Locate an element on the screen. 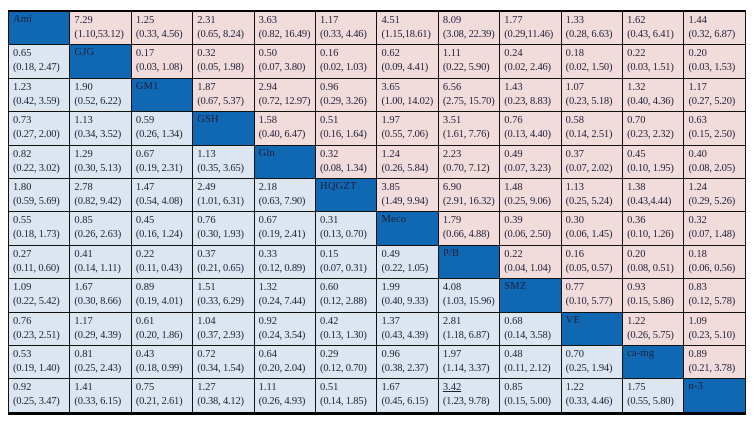  odds-ratio-value: 0.40 is located at coordinates (697, 154).